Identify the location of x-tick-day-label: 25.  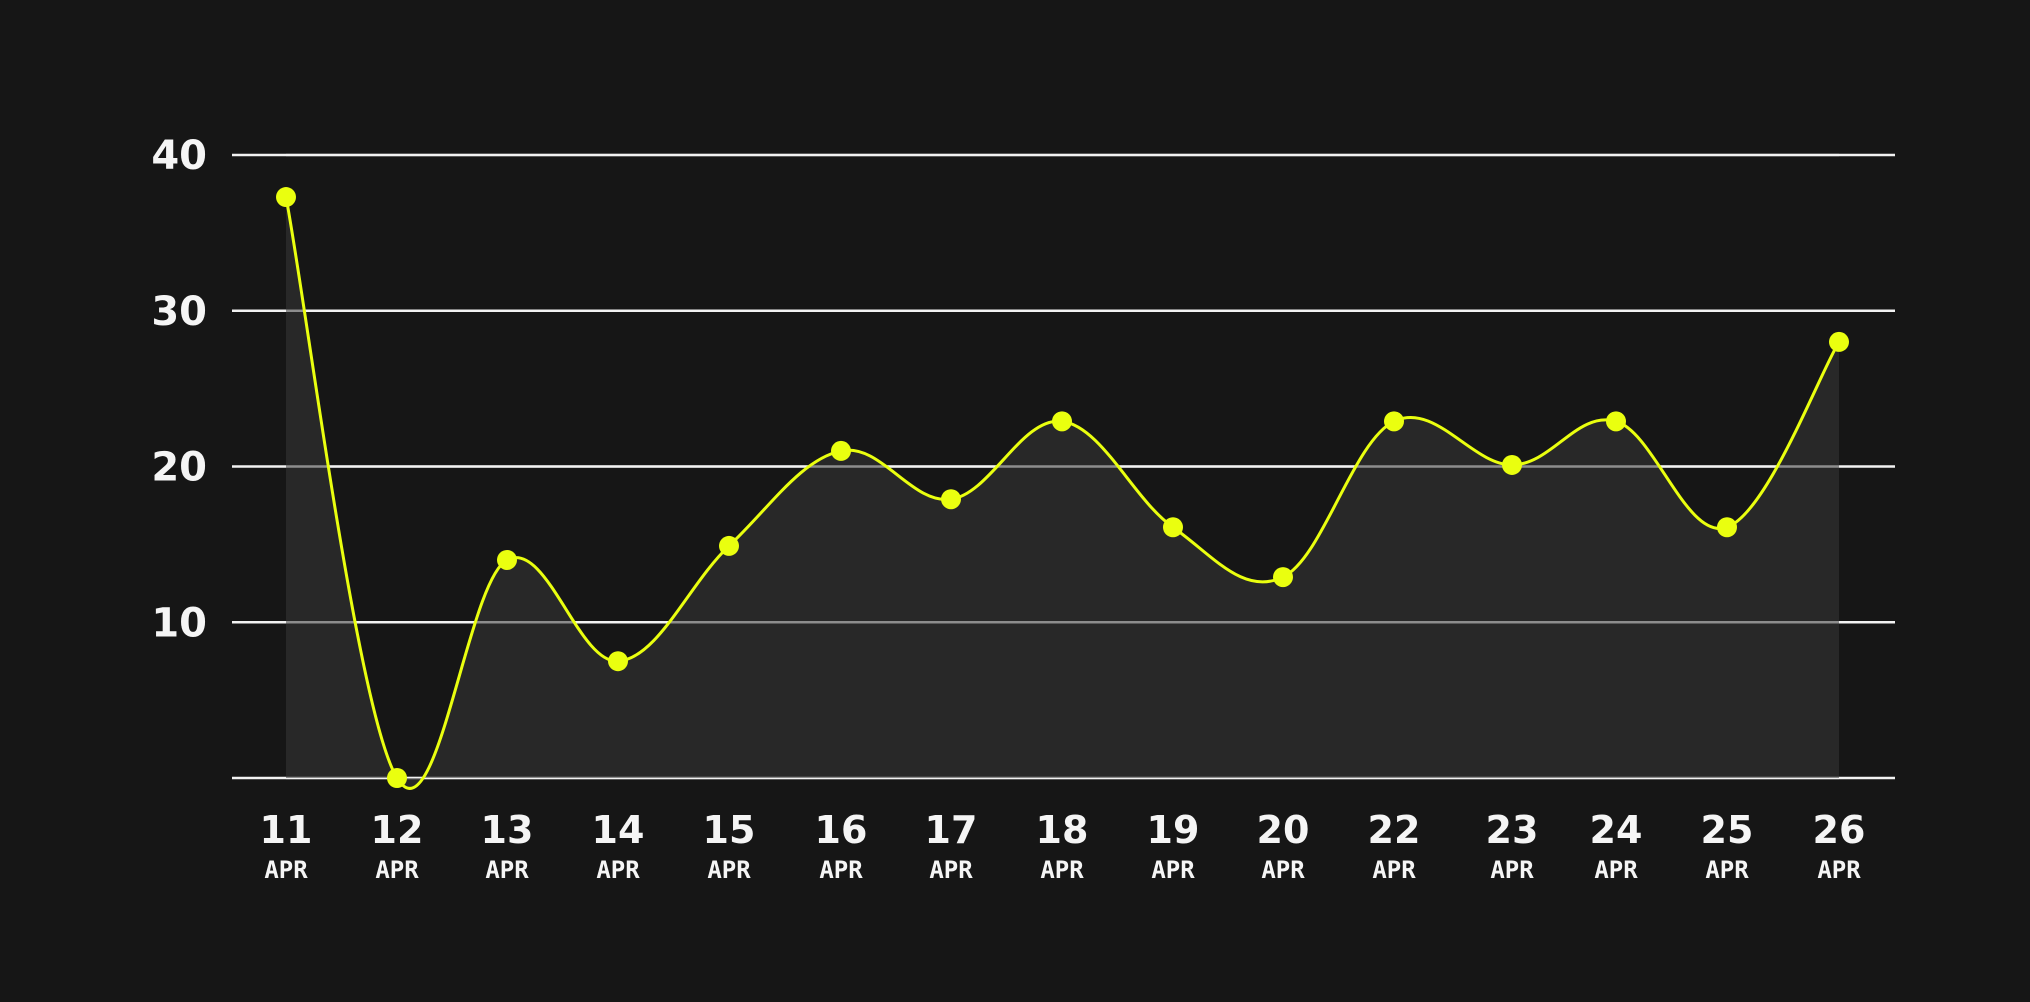
(1727, 830).